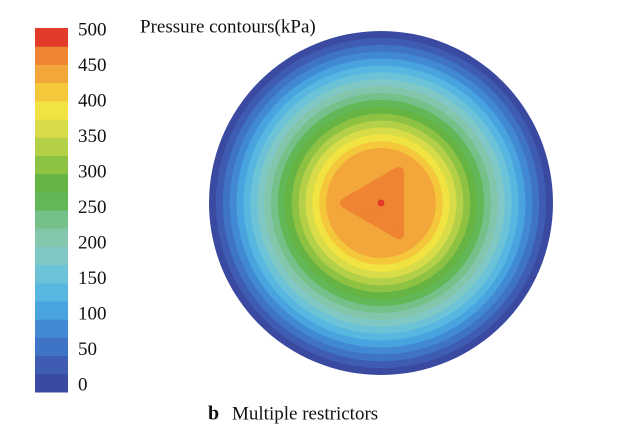 The image size is (640, 443). What do you see at coordinates (92, 136) in the screenshot?
I see `colorbar-tick-label: 350` at bounding box center [92, 136].